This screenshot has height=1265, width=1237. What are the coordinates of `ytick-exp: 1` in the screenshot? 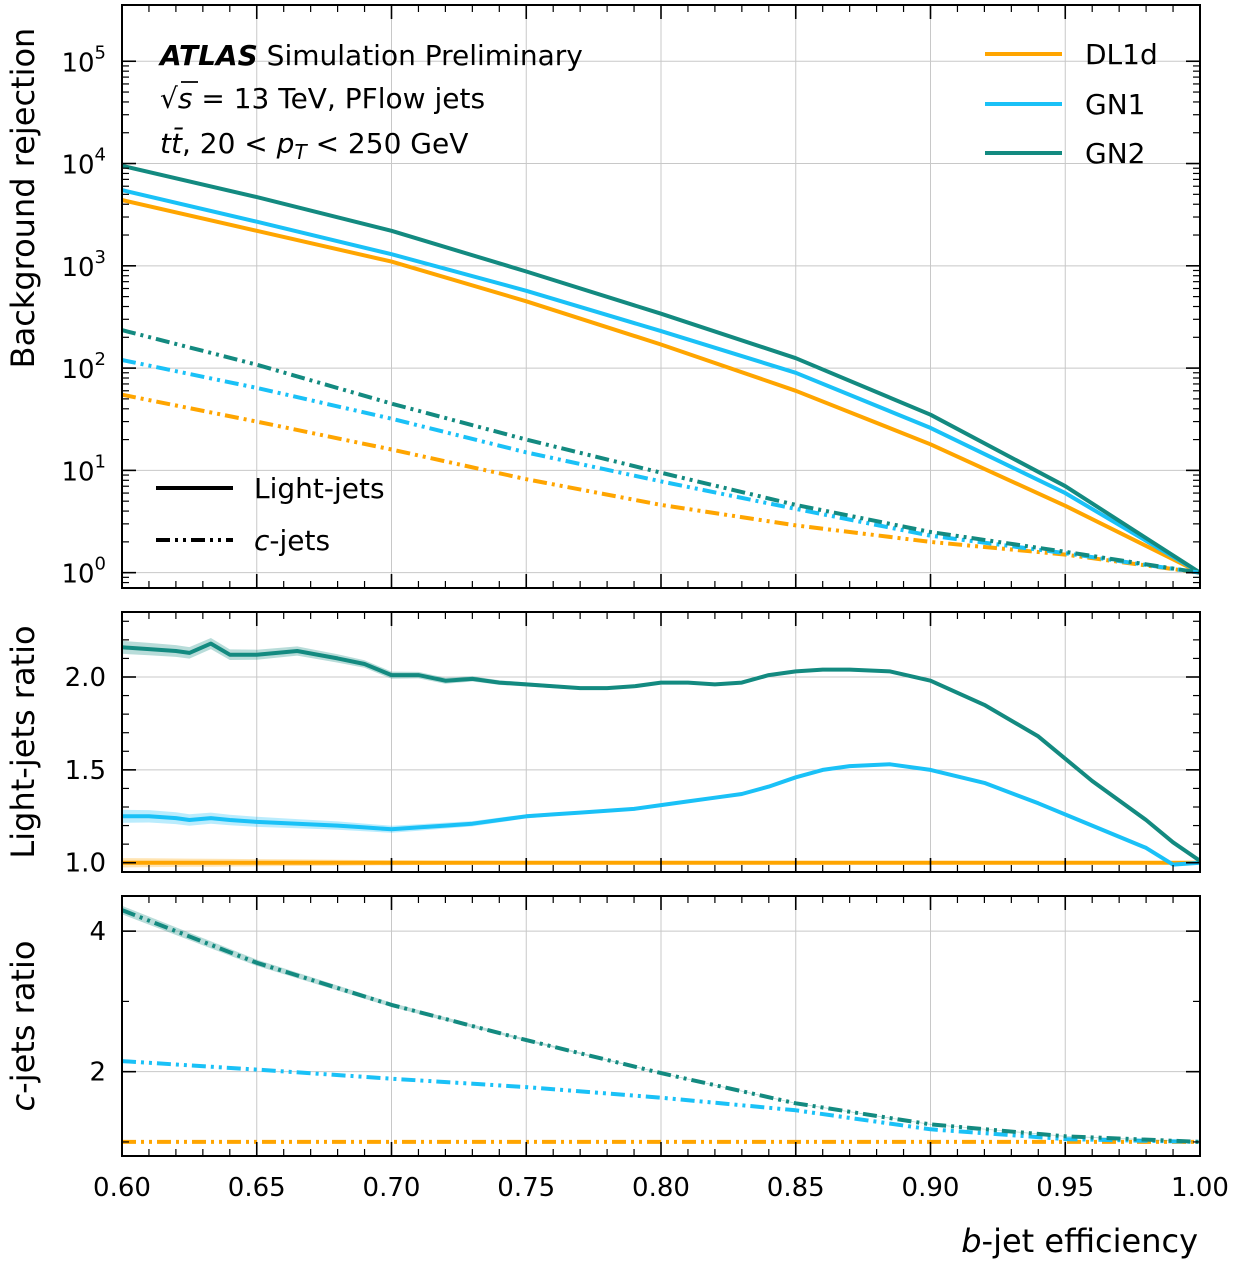 It's located at (100, 461).